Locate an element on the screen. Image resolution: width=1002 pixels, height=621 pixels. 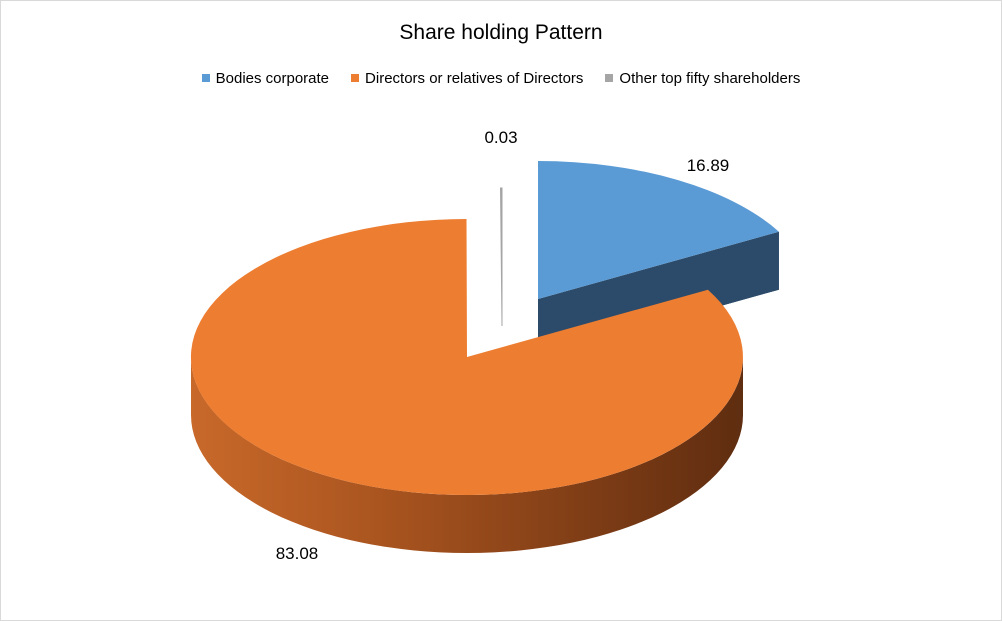
legend-item-directors: Directors or relatives of Directors is located at coordinates (467, 78).